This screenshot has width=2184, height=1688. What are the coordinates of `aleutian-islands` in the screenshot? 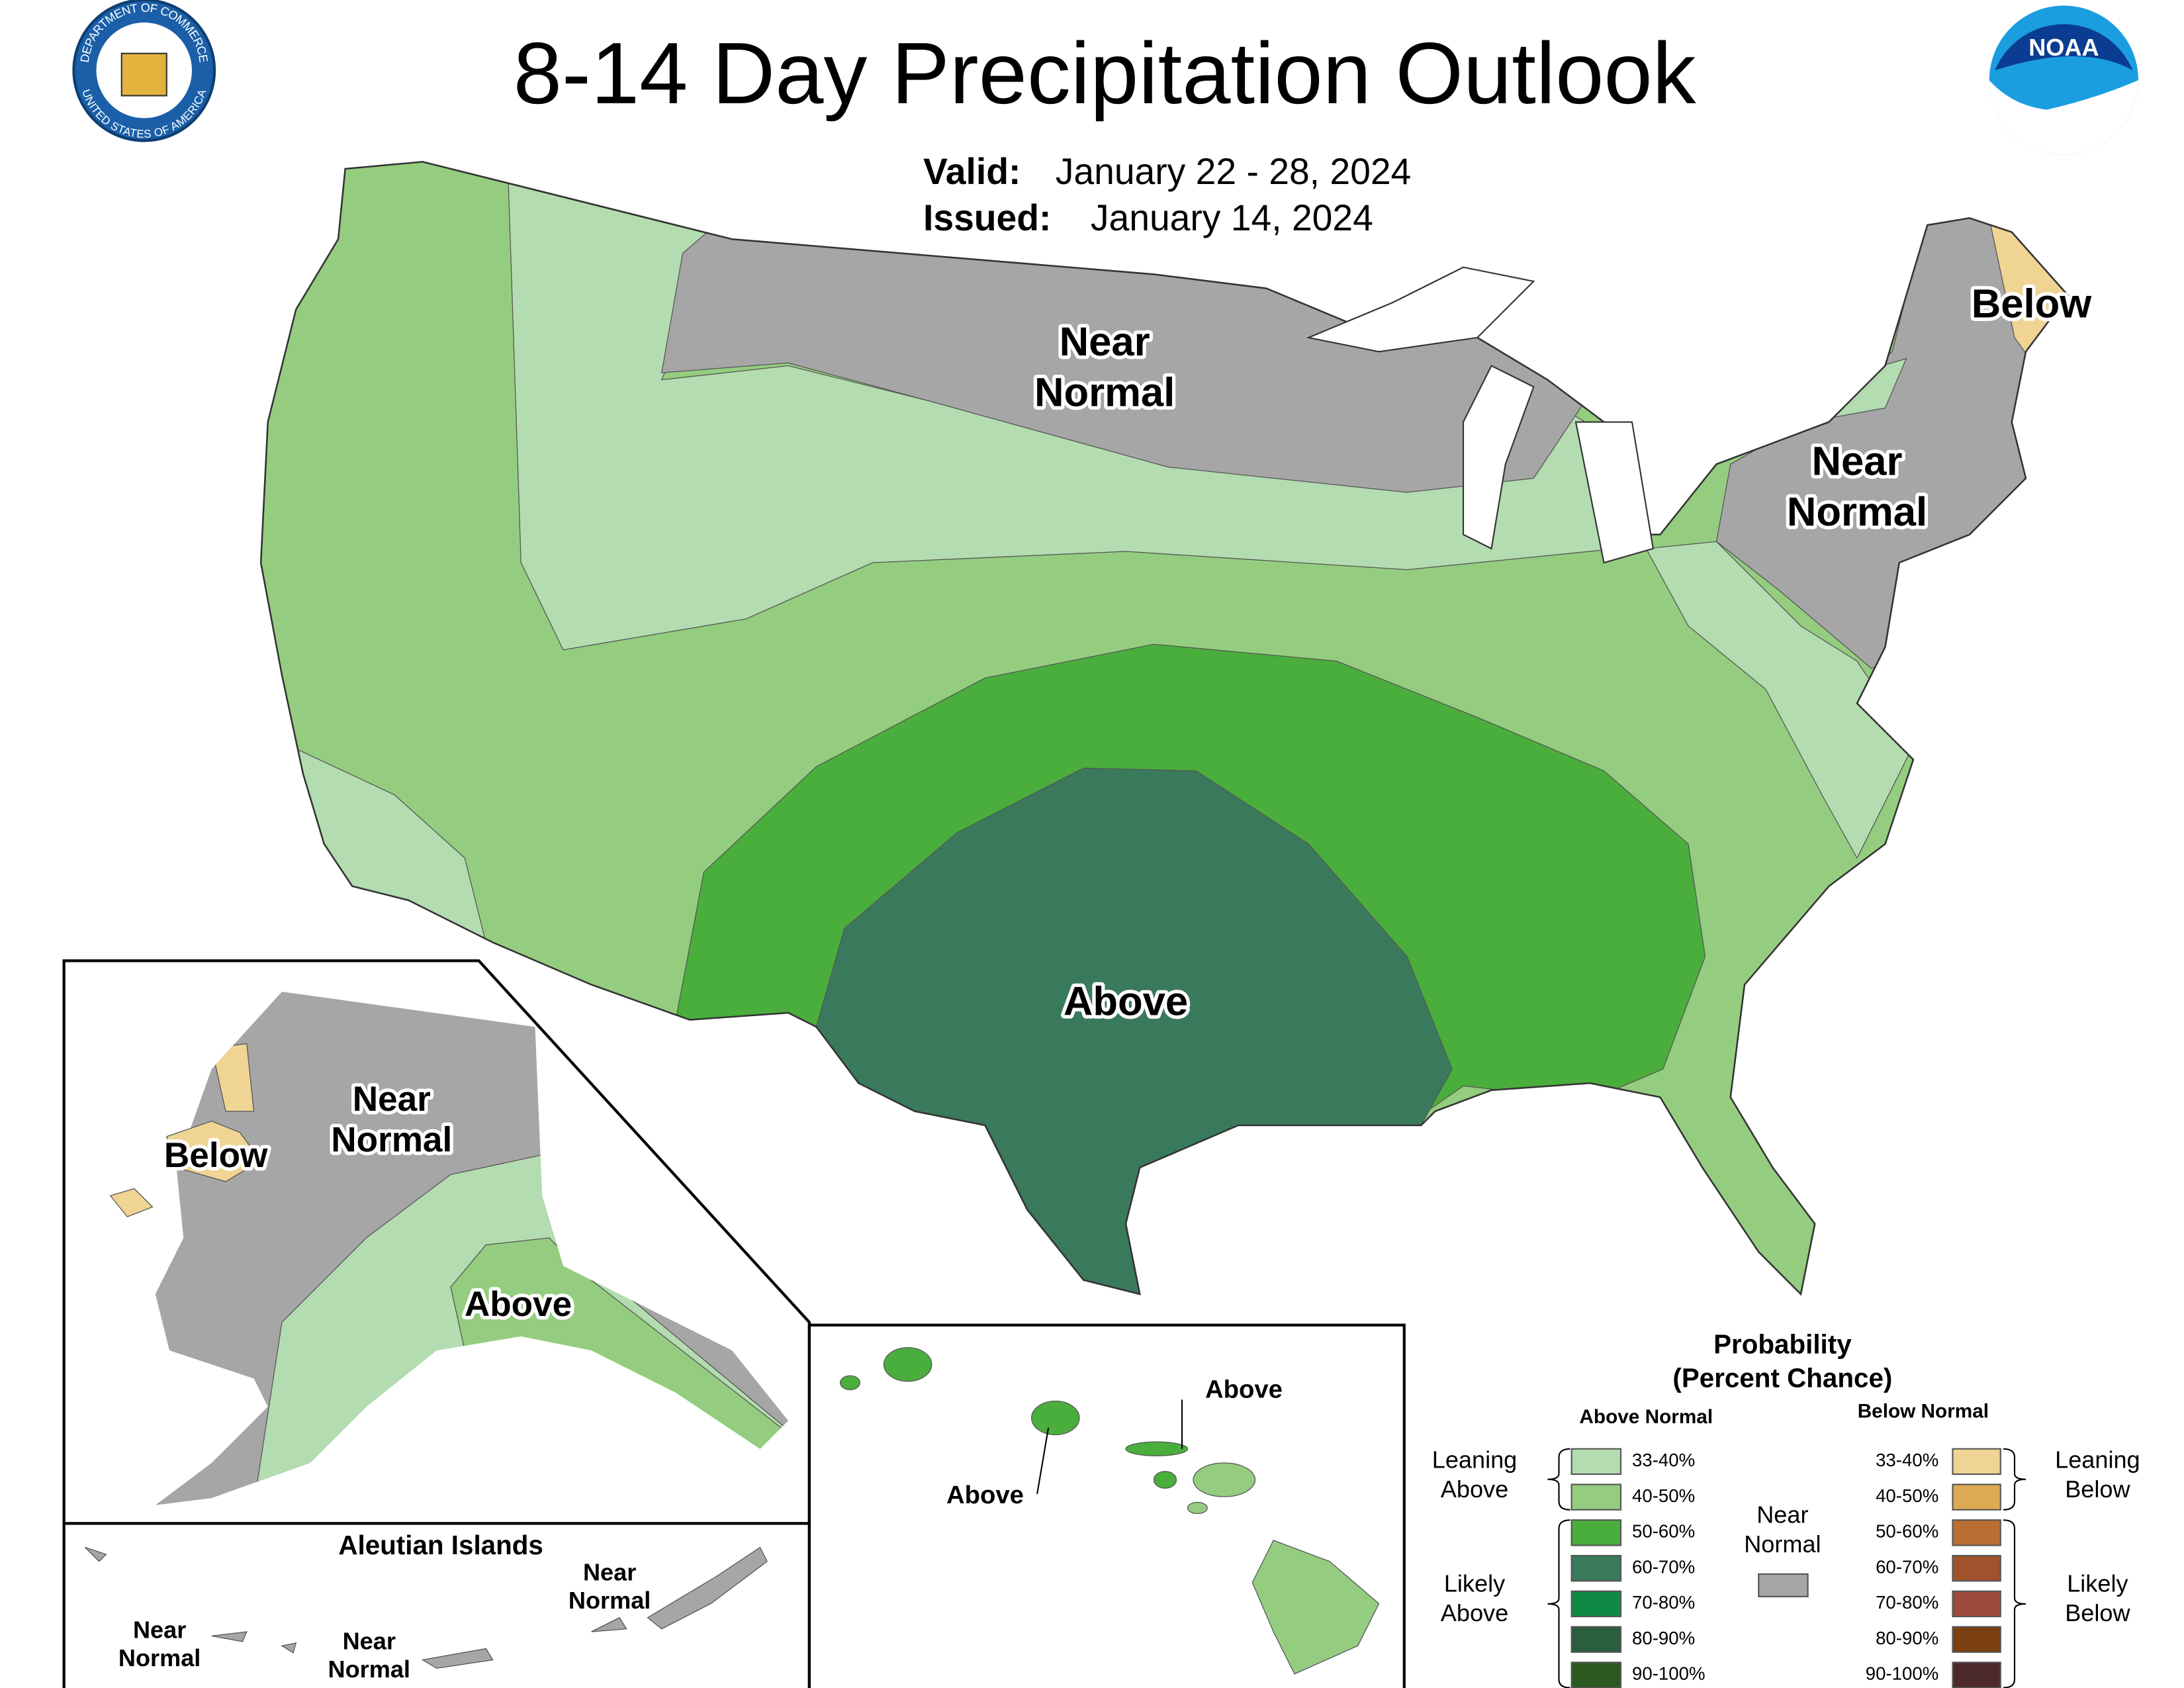 It's located at (427, 1607).